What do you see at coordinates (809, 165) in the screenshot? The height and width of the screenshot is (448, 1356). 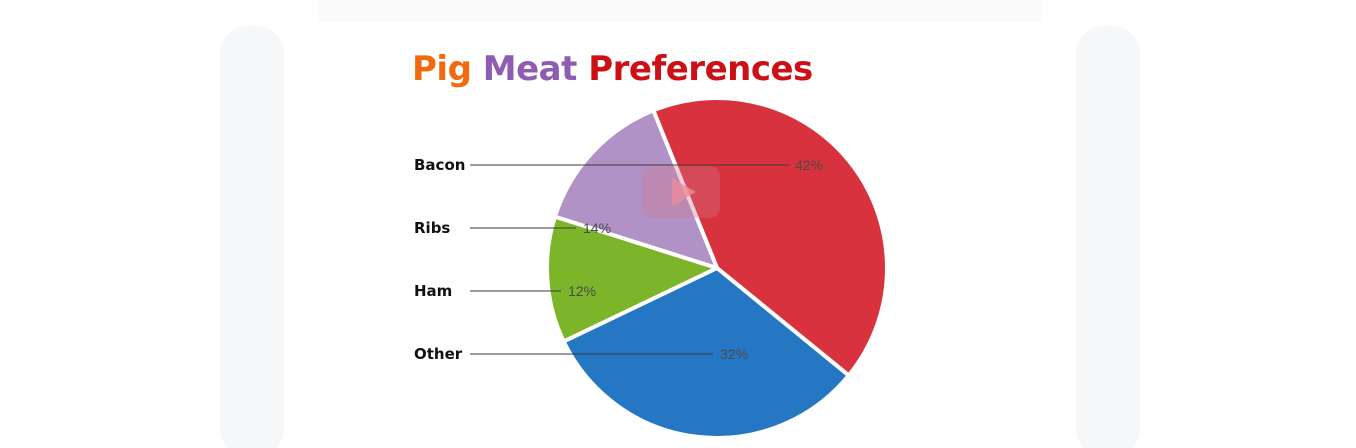 I see `data-label-bacon: 42%` at bounding box center [809, 165].